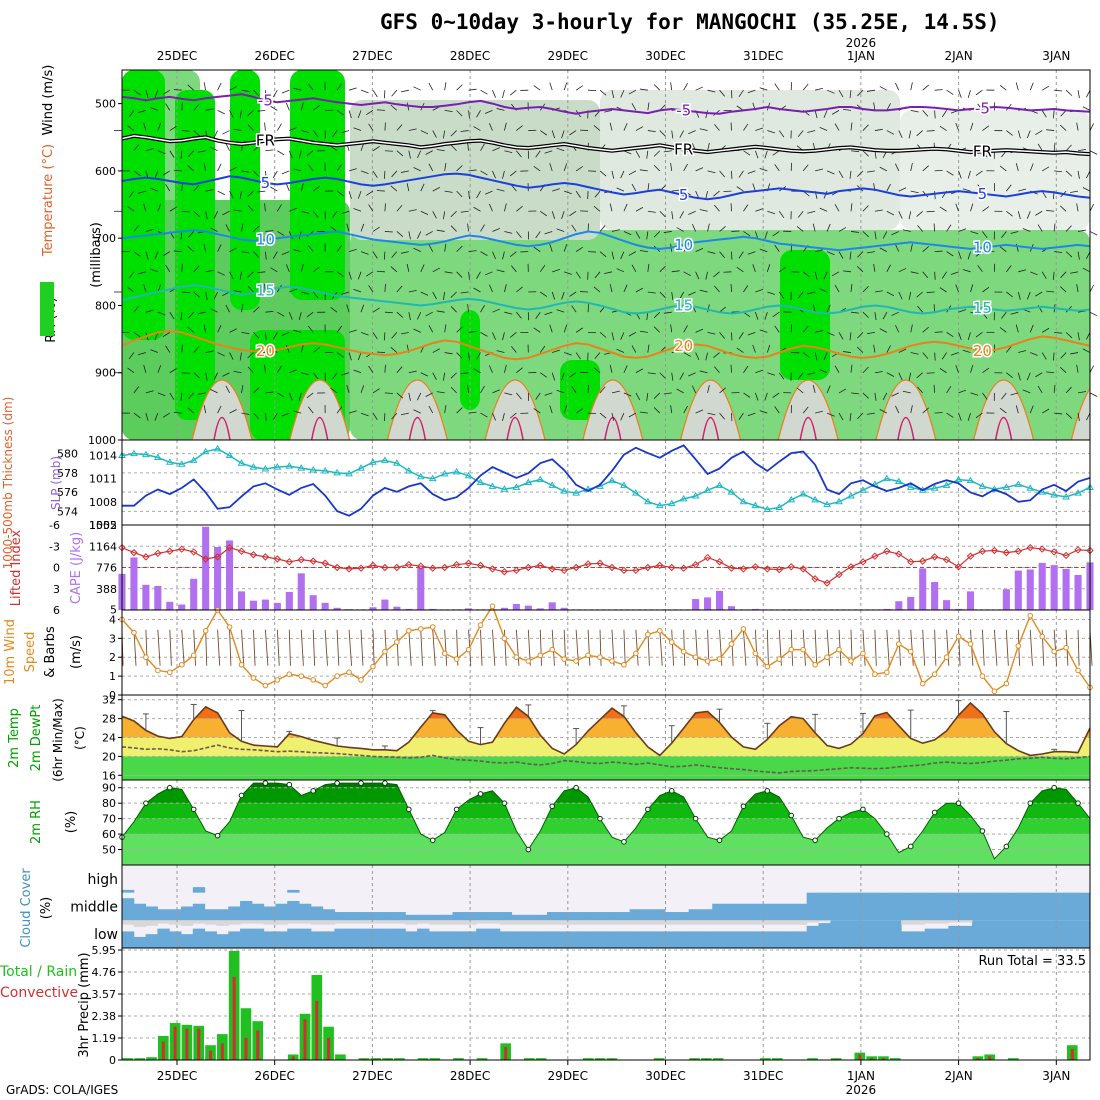 The width and height of the screenshot is (1100, 1100). I want to click on lifted-index-tick-label: 6, so click(56, 610).